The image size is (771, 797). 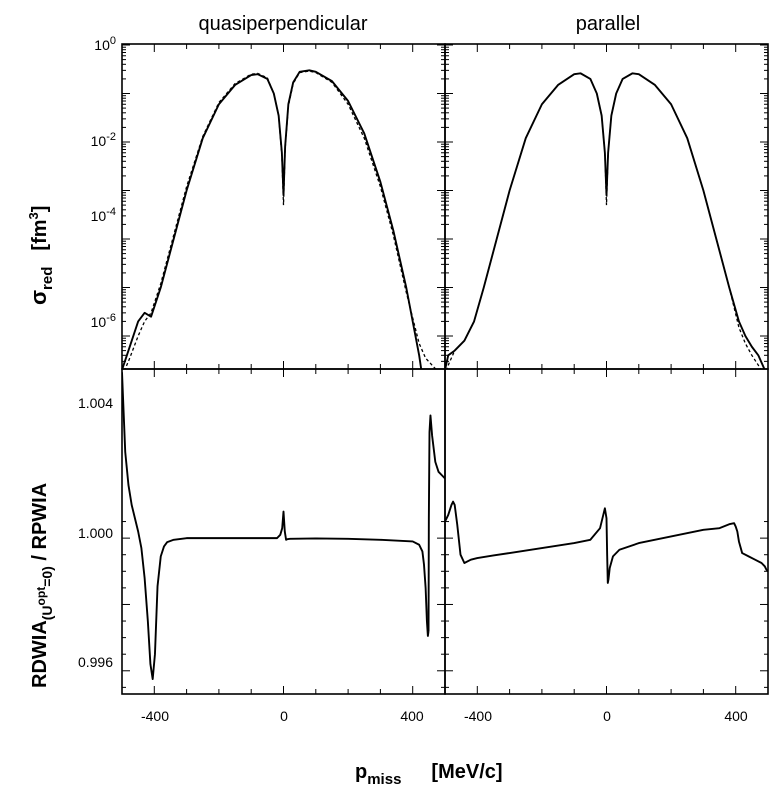 I want to click on column-title-parallel: parallel, so click(x=608, y=24).